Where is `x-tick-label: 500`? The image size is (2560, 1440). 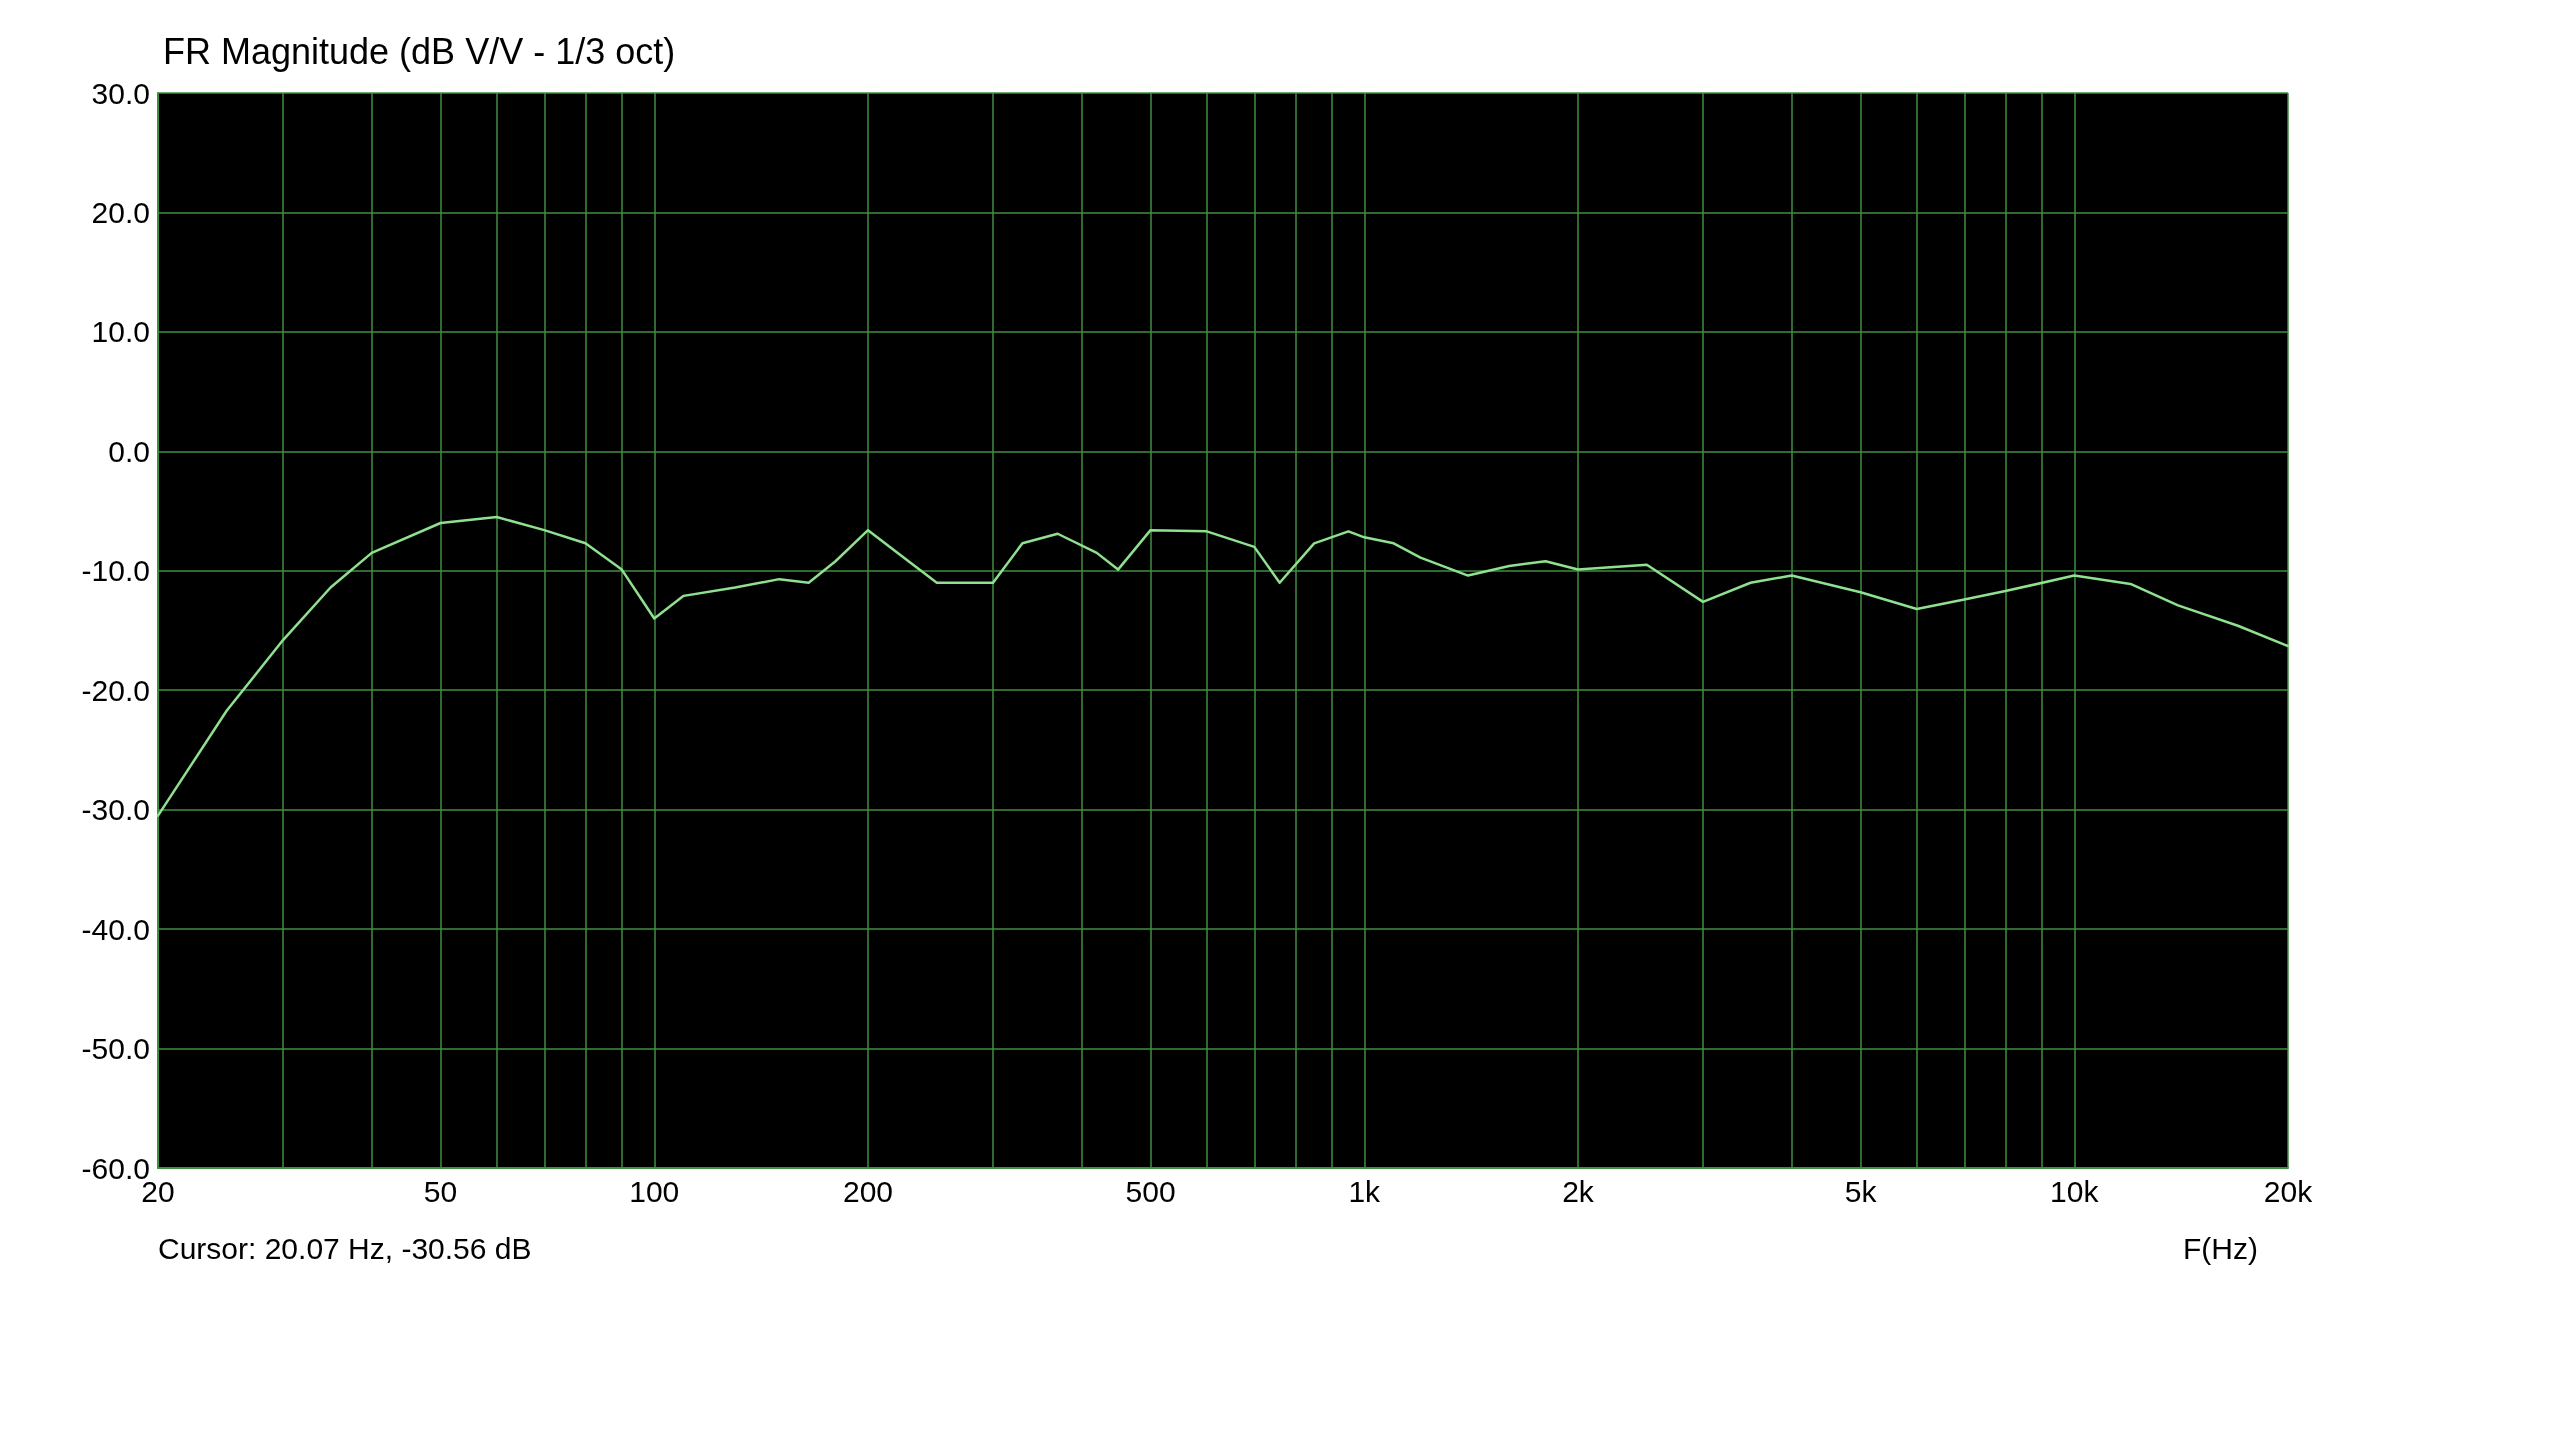 x-tick-label: 500 is located at coordinates (1150, 1191).